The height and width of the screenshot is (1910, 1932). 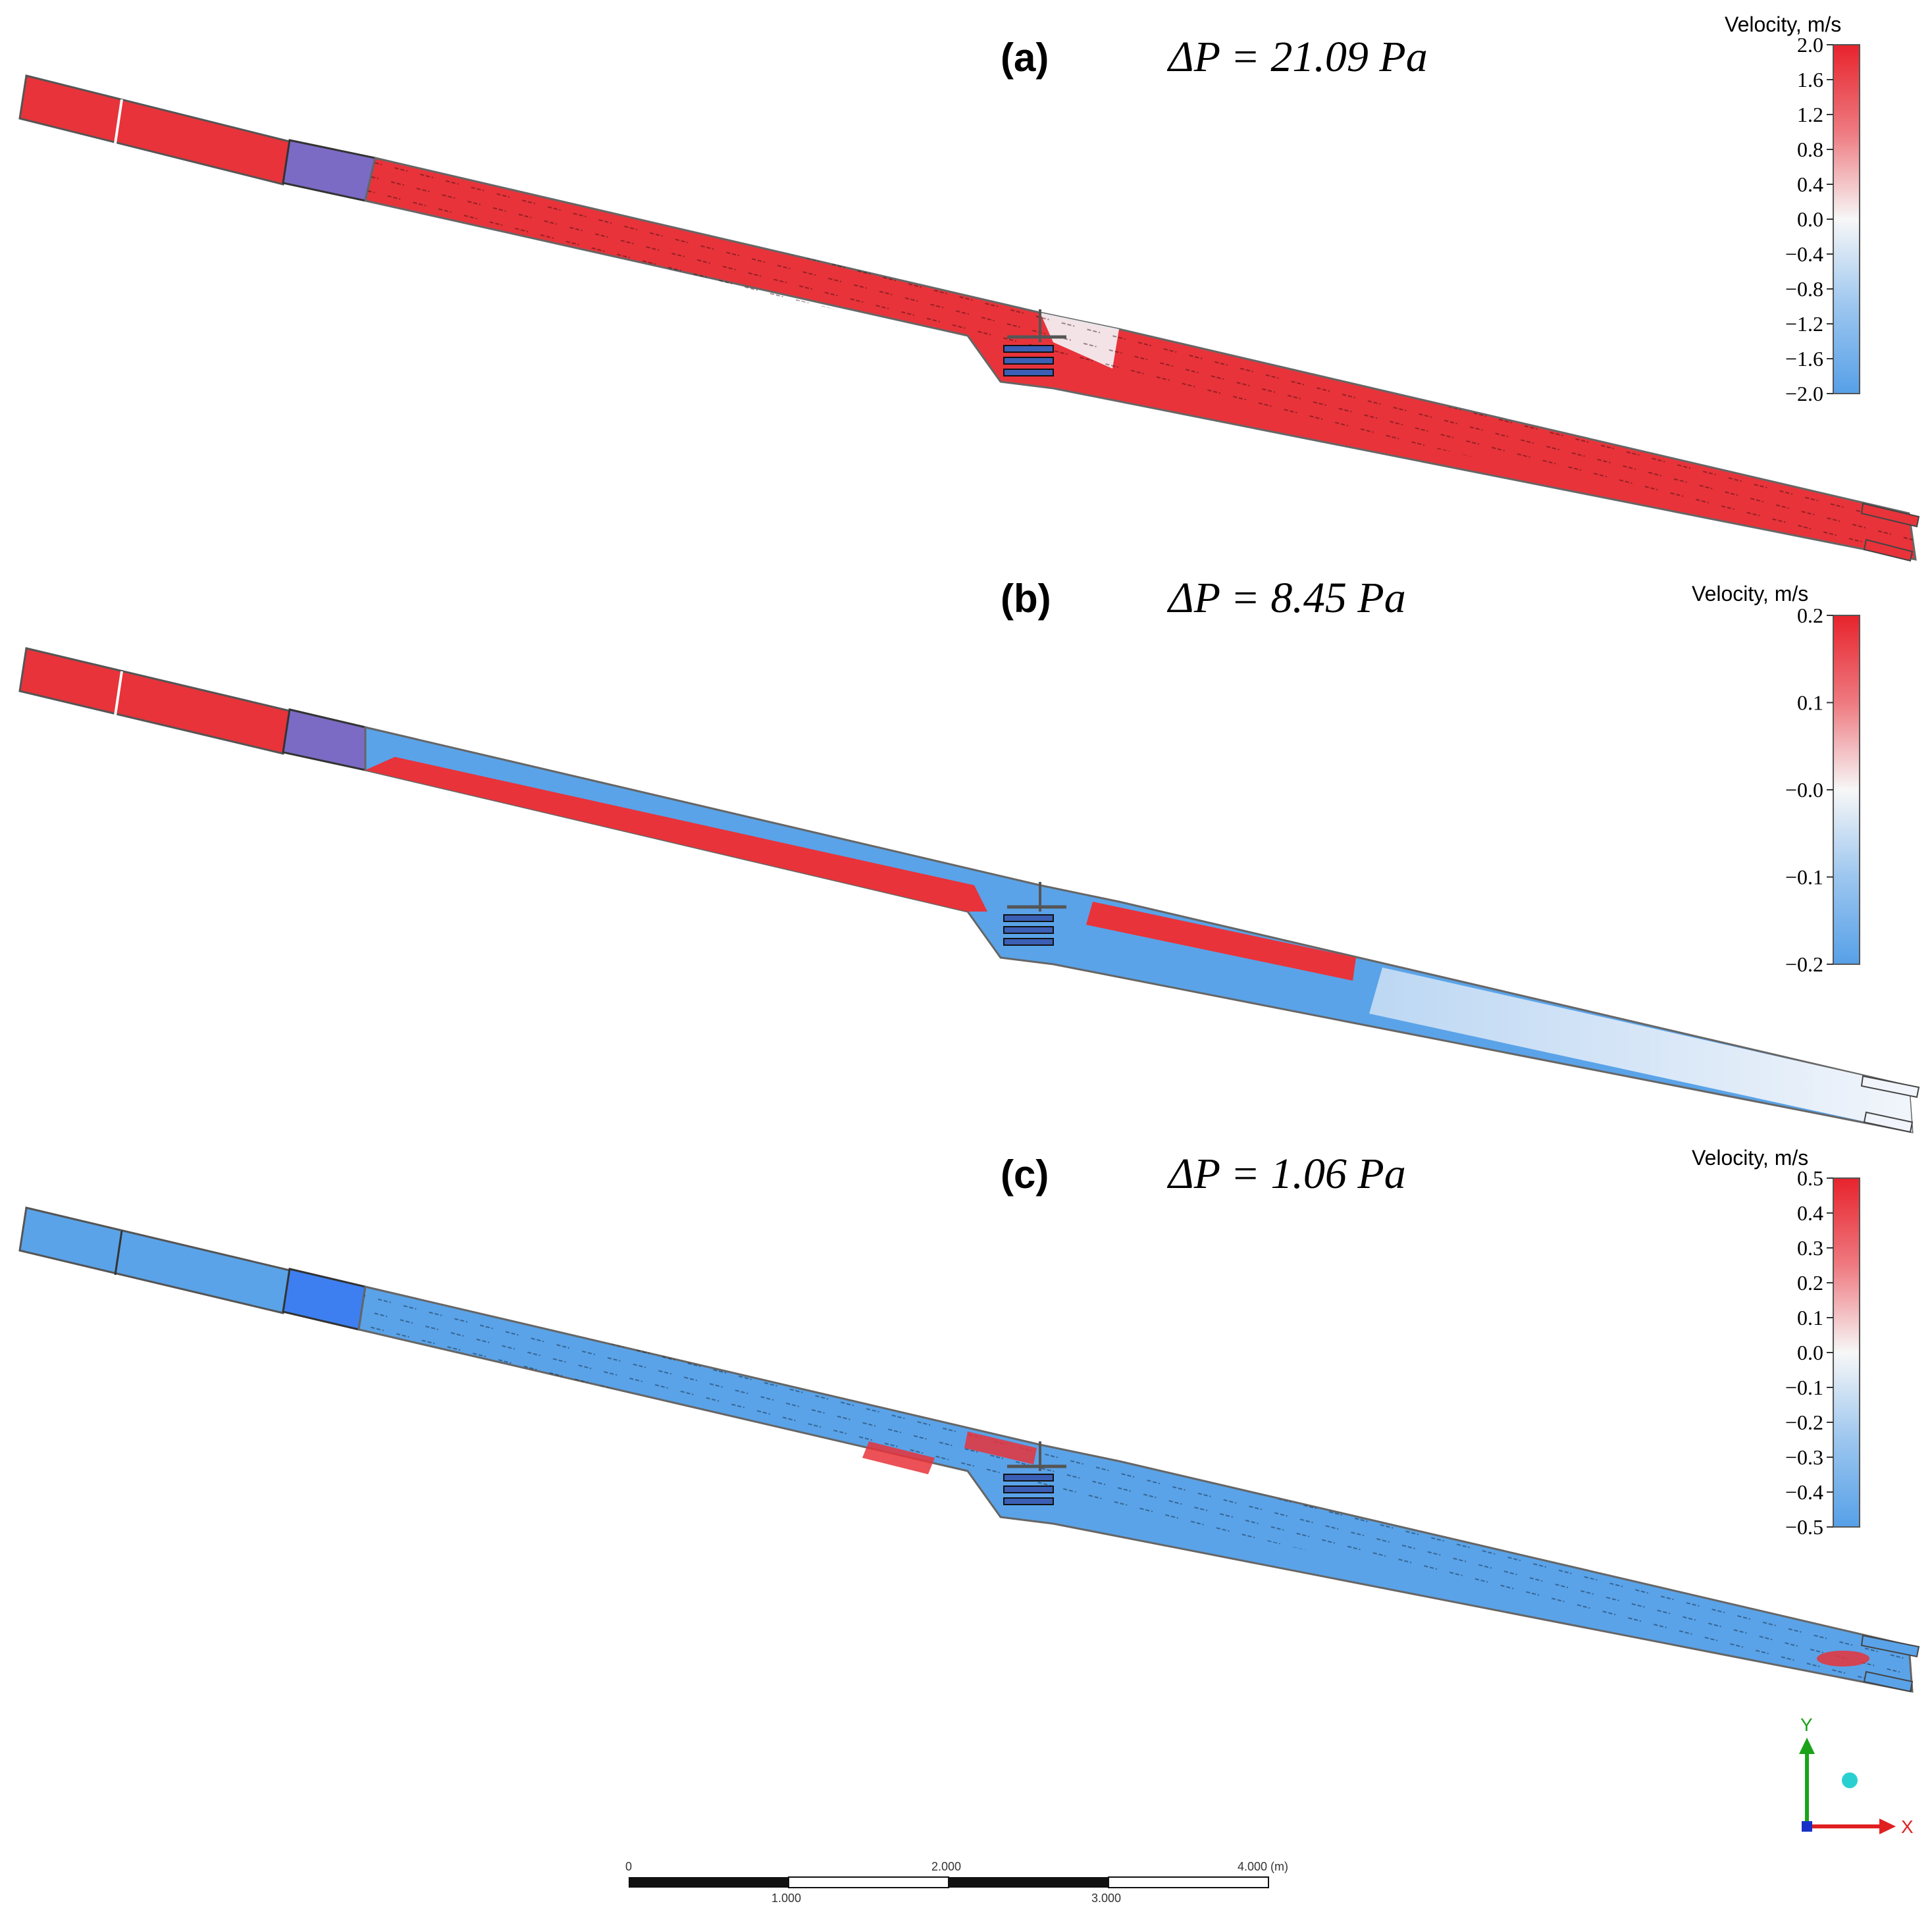 I want to click on colorbar-title-a: Velocity, m/s, so click(x=1783, y=24).